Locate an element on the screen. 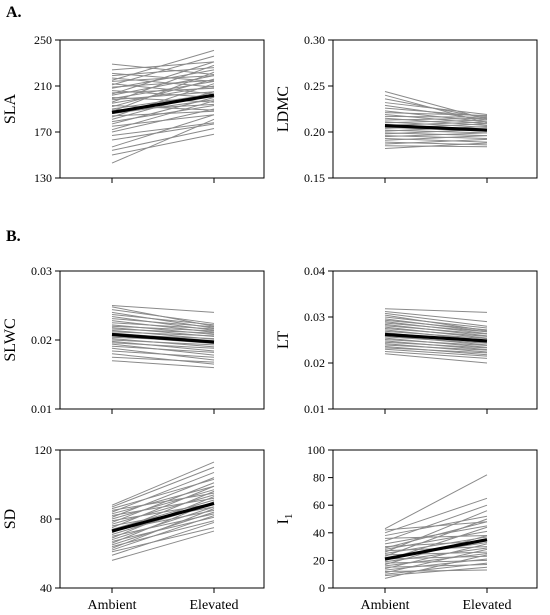  section-label-a: A. is located at coordinates (14, 12).